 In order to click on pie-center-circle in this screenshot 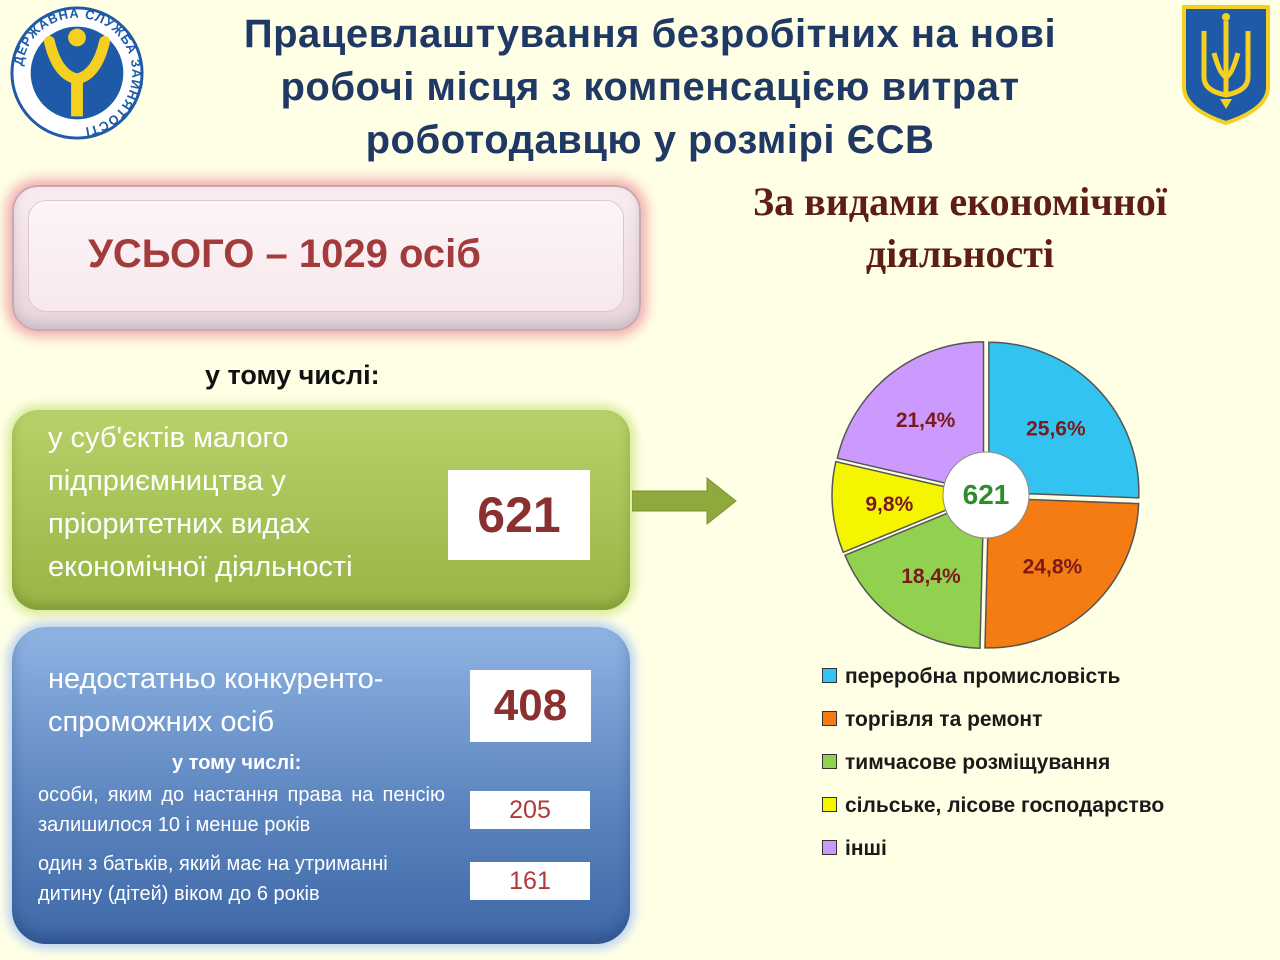, I will do `click(986, 495)`.